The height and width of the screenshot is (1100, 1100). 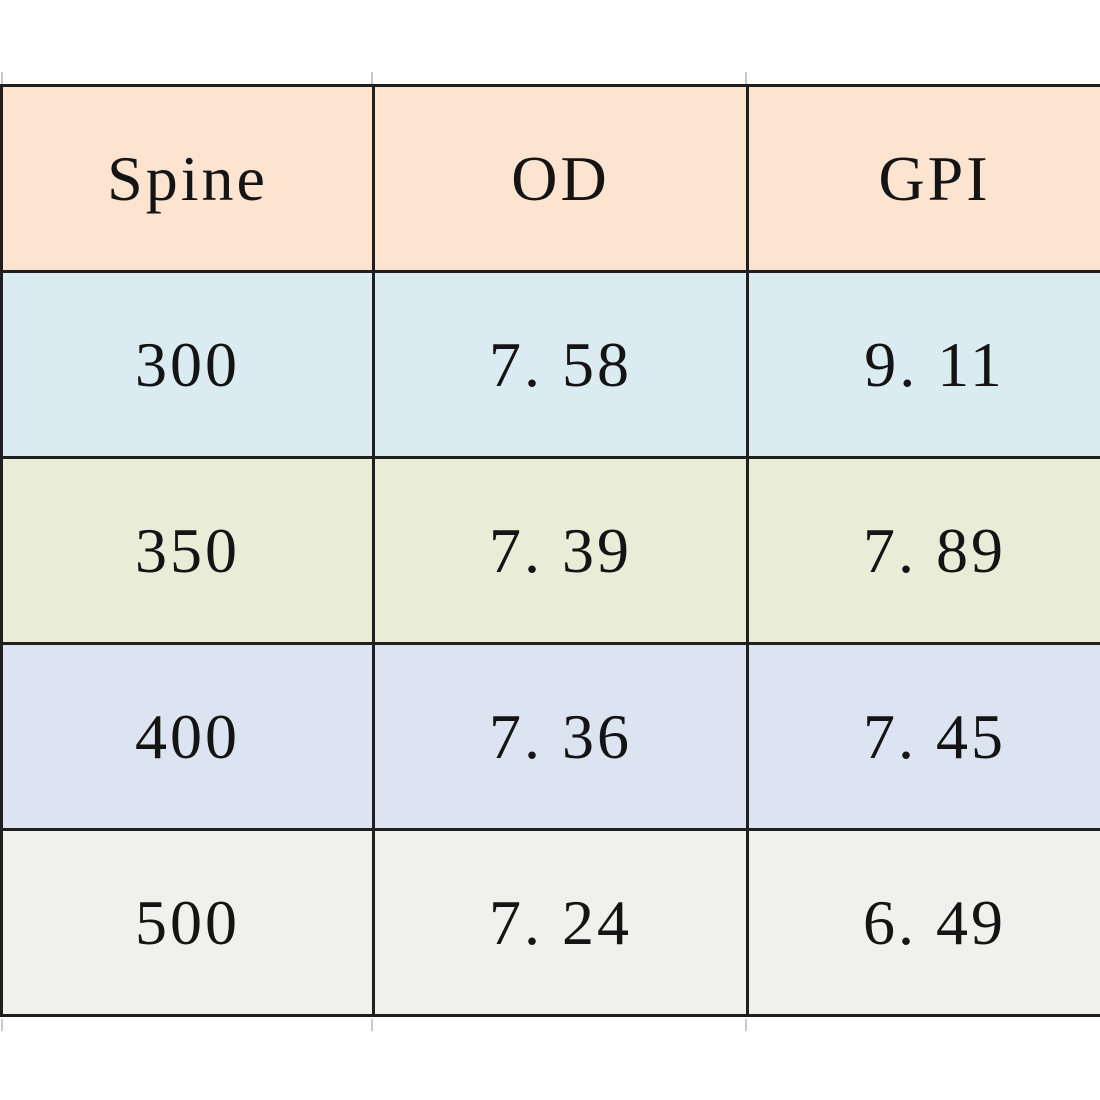 What do you see at coordinates (187, 550) in the screenshot?
I see `cell-spine-350: 350` at bounding box center [187, 550].